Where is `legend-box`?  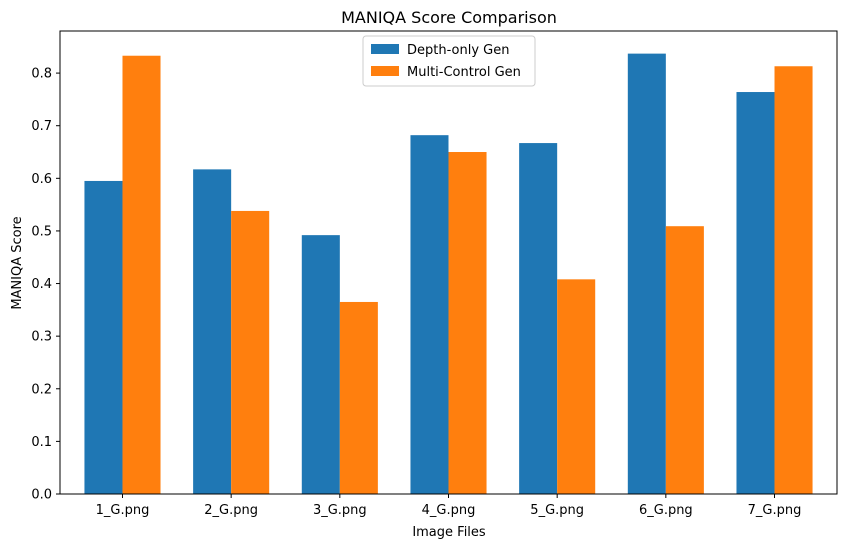 legend-box is located at coordinates (449, 61).